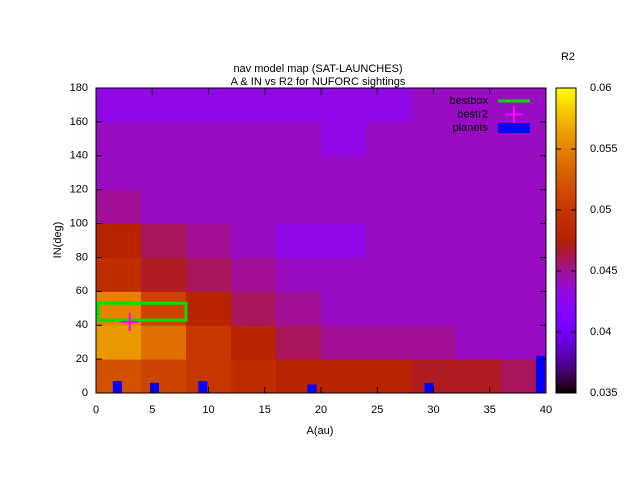 The height and width of the screenshot is (480, 640). Describe the element at coordinates (152, 410) in the screenshot. I see `x-tick-label: 5` at that location.